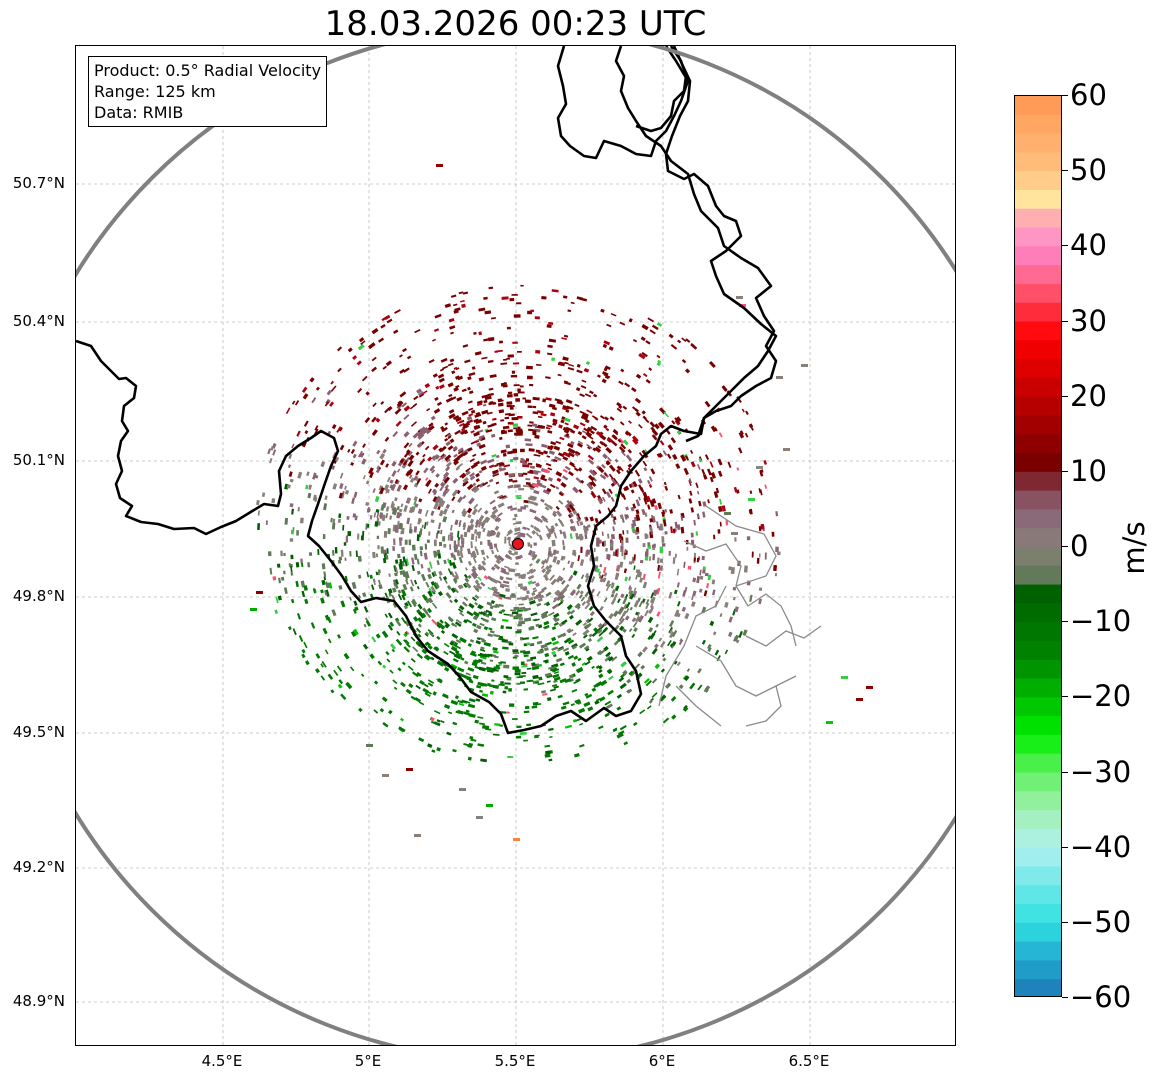  Describe the element at coordinates (1088, 395) in the screenshot. I see `colorbar-tick-label: 20` at that location.